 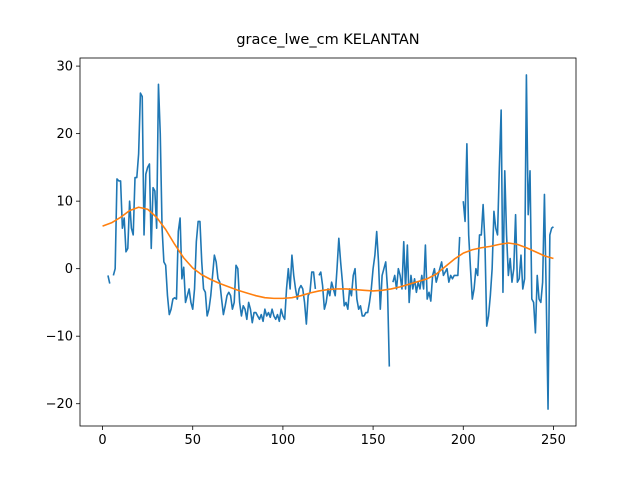 What do you see at coordinates (282, 440) in the screenshot?
I see `x-tick-label: 100` at bounding box center [282, 440].